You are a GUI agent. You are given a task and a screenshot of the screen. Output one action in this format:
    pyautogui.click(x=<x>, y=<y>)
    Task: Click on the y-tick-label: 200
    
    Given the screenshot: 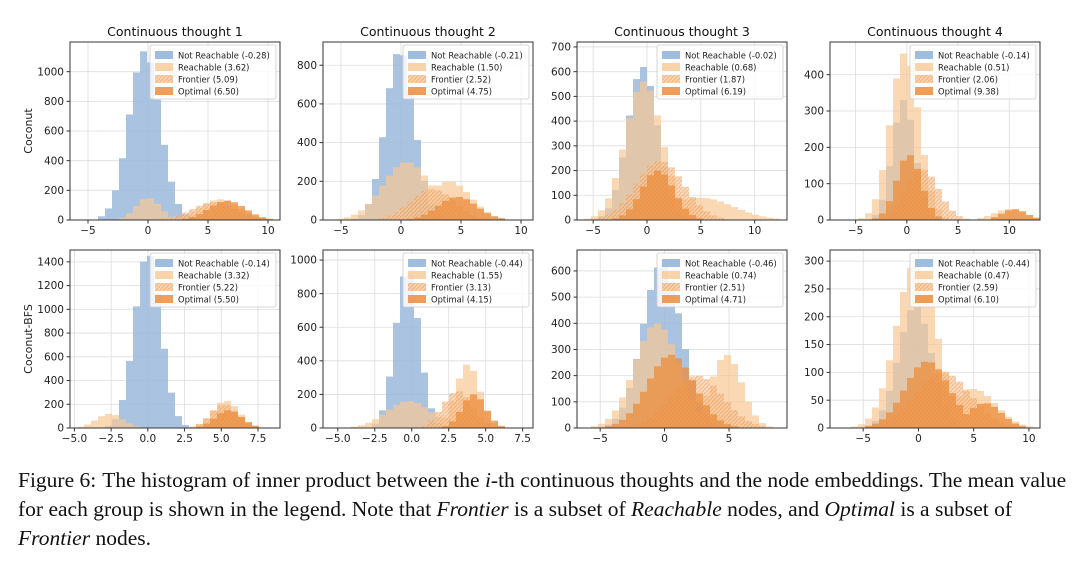 What is the action you would take?
    pyautogui.click(x=814, y=317)
    